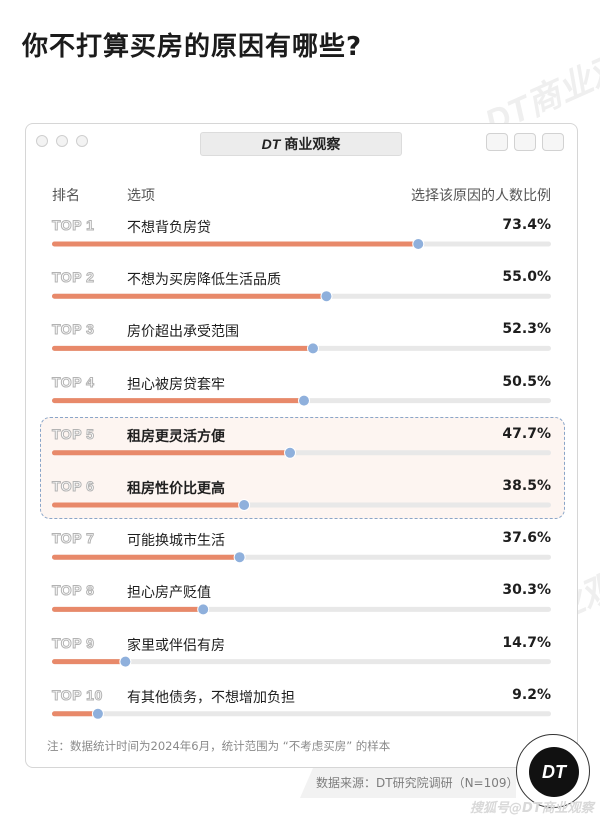  Describe the element at coordinates (204, 280) in the screenshot. I see `option-label: 不想为买房降低生活品质` at that location.